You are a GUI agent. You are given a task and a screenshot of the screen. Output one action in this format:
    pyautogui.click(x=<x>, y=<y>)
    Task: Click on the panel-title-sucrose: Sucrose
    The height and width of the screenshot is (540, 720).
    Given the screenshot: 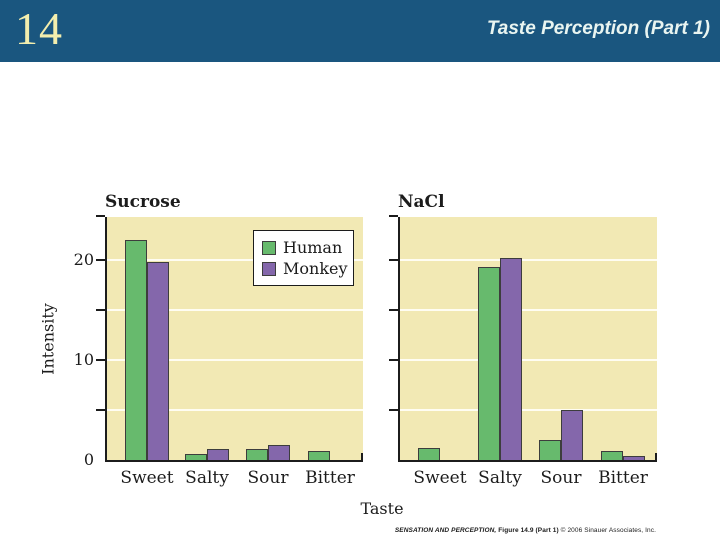 What is the action you would take?
    pyautogui.click(x=143, y=202)
    